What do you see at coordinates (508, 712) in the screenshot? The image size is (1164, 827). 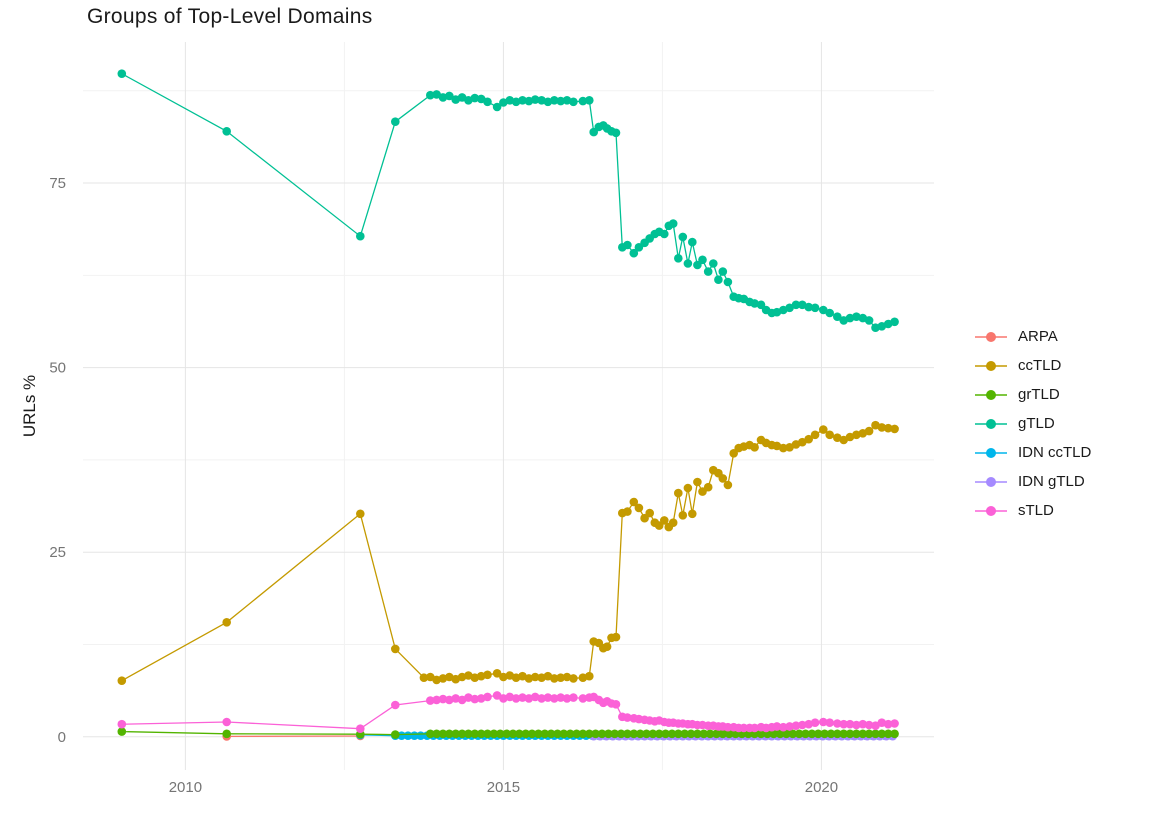 I see `series-stld` at bounding box center [508, 712].